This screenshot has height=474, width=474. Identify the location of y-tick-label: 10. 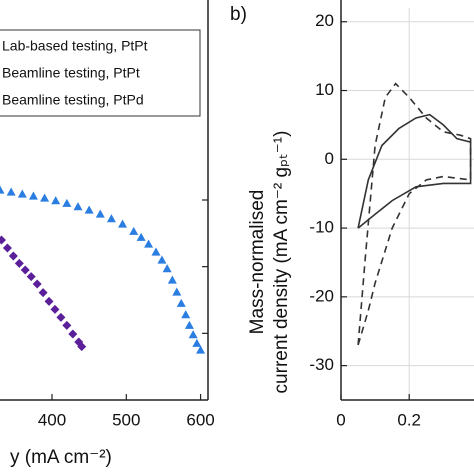
(324, 89).